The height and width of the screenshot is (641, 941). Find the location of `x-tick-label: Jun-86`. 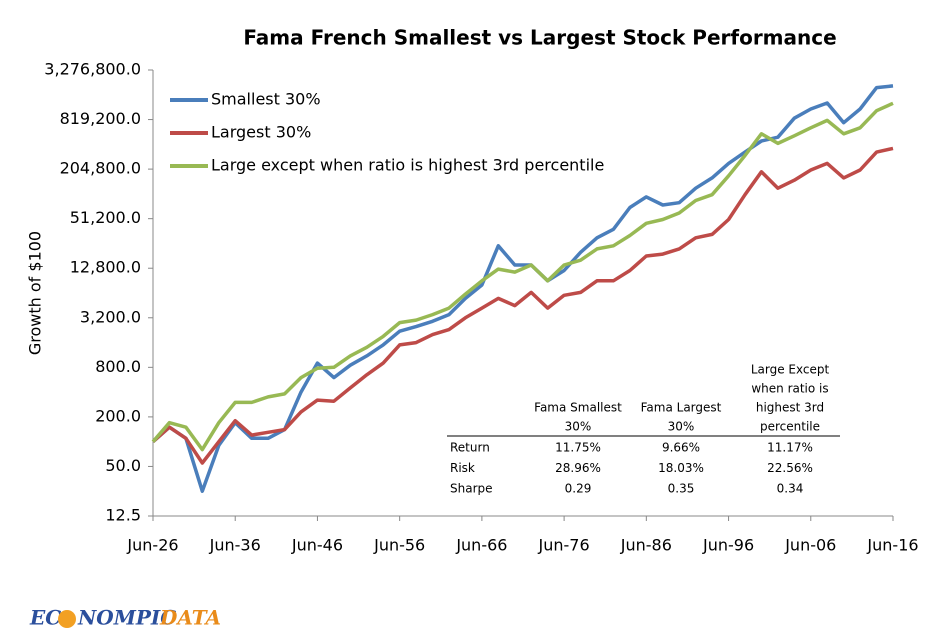

x-tick-label: Jun-86 is located at coordinates (646, 545).